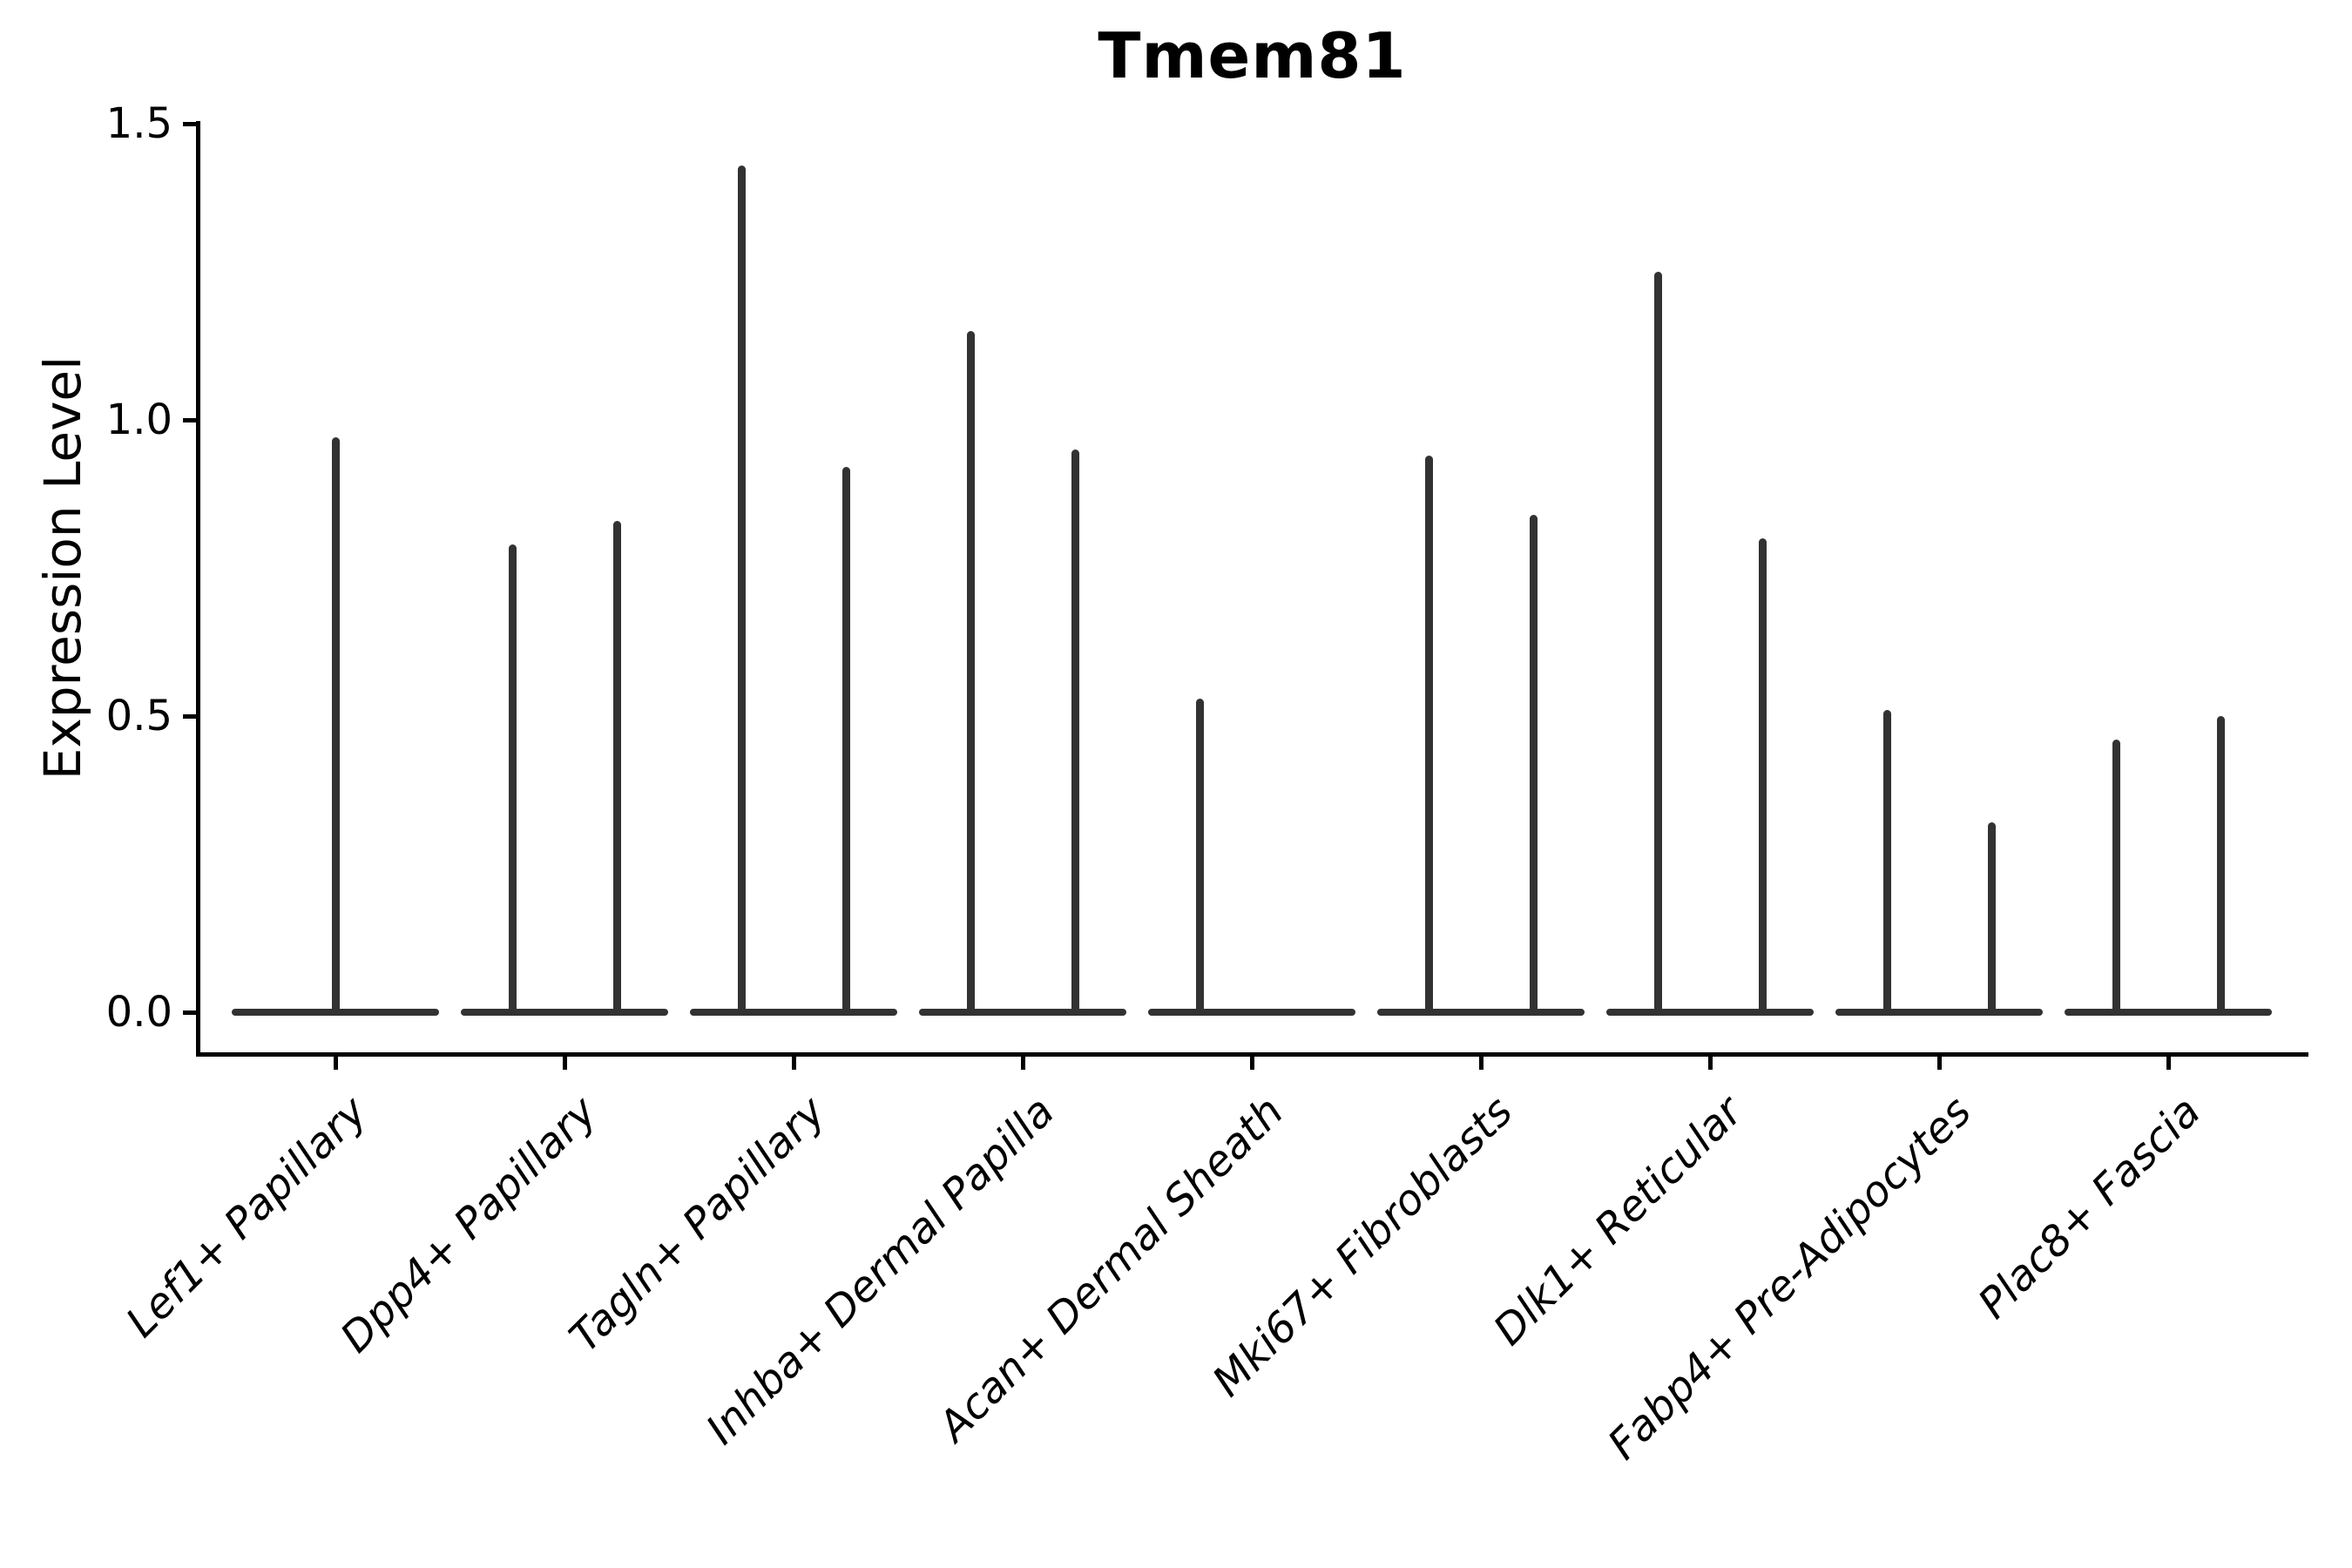 The image size is (2352, 1568). What do you see at coordinates (247, 1217) in the screenshot?
I see `category-label: Lef1+ Papillary` at bounding box center [247, 1217].